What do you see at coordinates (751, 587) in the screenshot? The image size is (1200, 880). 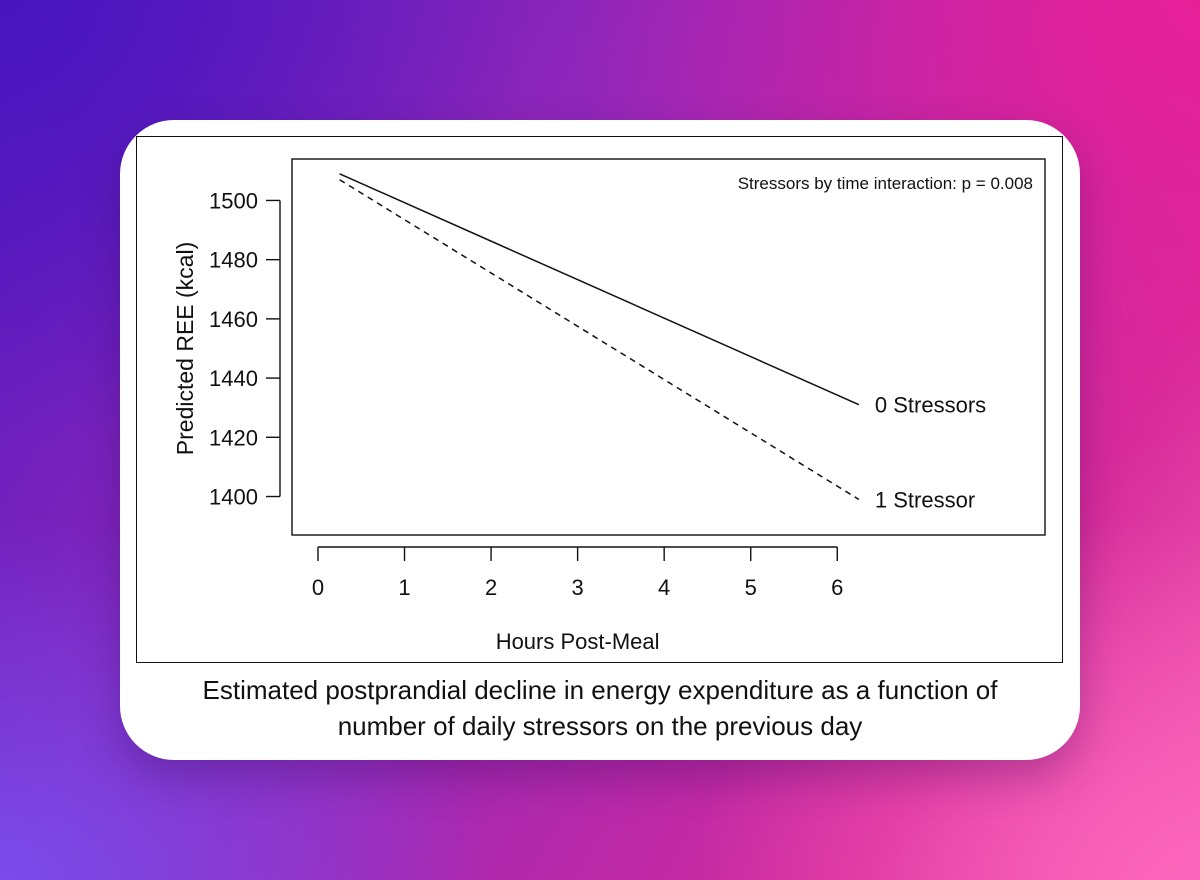 I see `x-tick-label: 5` at bounding box center [751, 587].